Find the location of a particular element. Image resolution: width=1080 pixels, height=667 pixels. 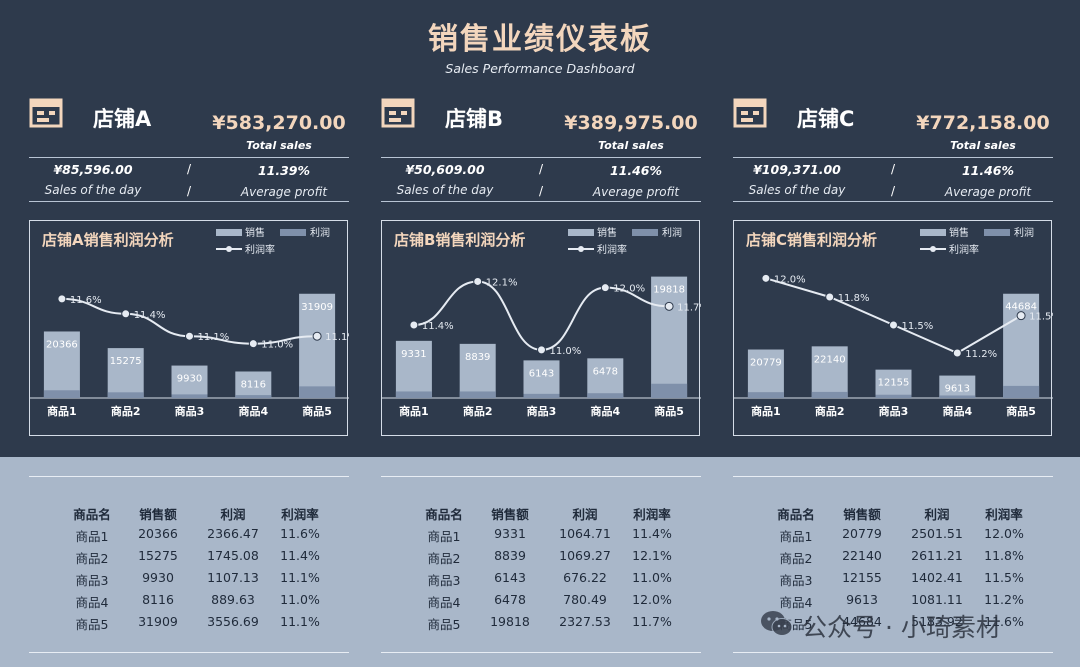

table-cell: 22140 is located at coordinates (862, 555).